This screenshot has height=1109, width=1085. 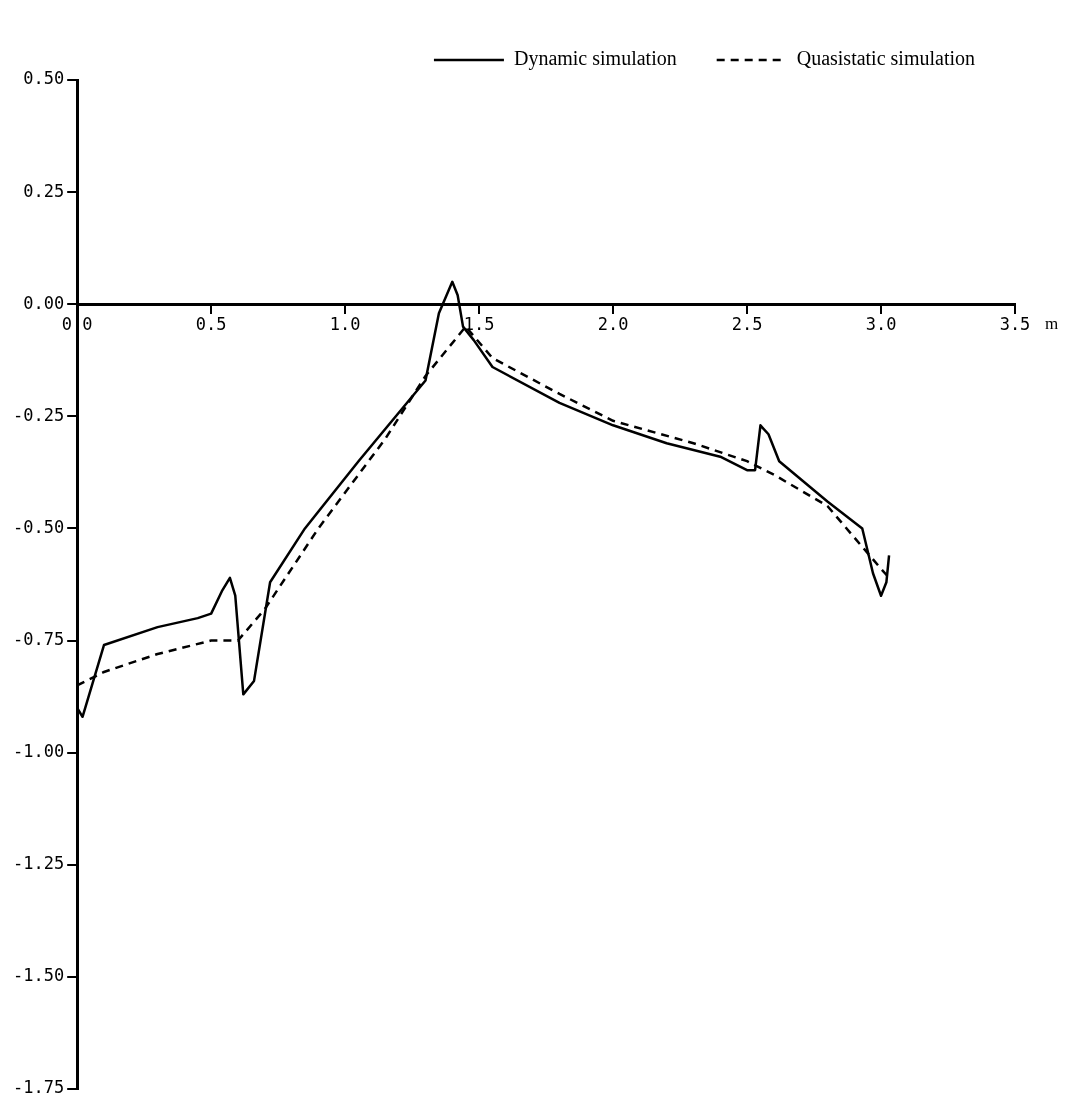 What do you see at coordinates (881, 323) in the screenshot?
I see `x-tick-label: 3.0` at bounding box center [881, 323].